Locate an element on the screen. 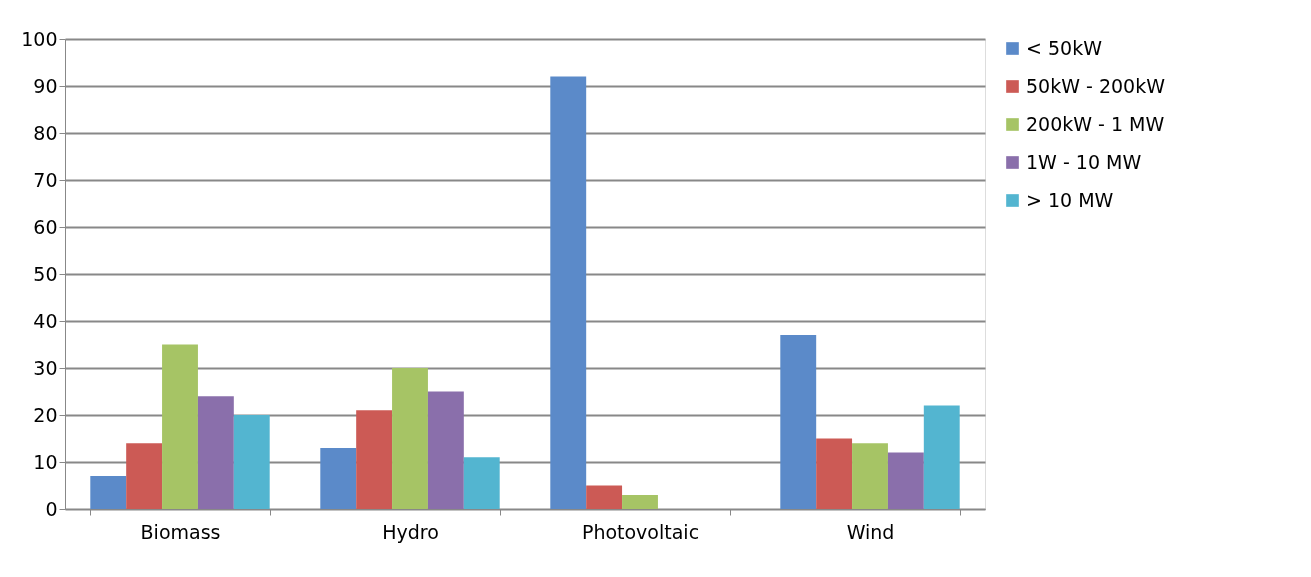 The width and height of the screenshot is (1311, 577). x-tick-label: Biomass is located at coordinates (180, 531).